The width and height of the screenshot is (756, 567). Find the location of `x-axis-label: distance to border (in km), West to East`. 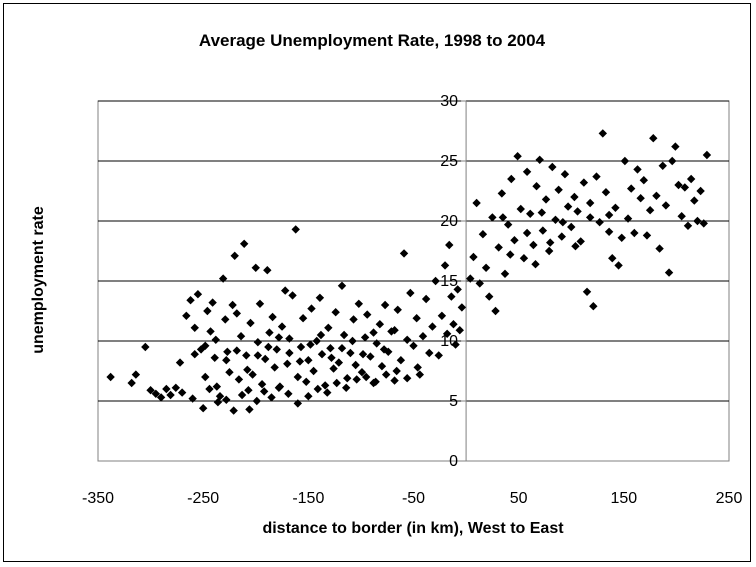

x-axis-label: distance to border (in km), West to East is located at coordinates (413, 528).